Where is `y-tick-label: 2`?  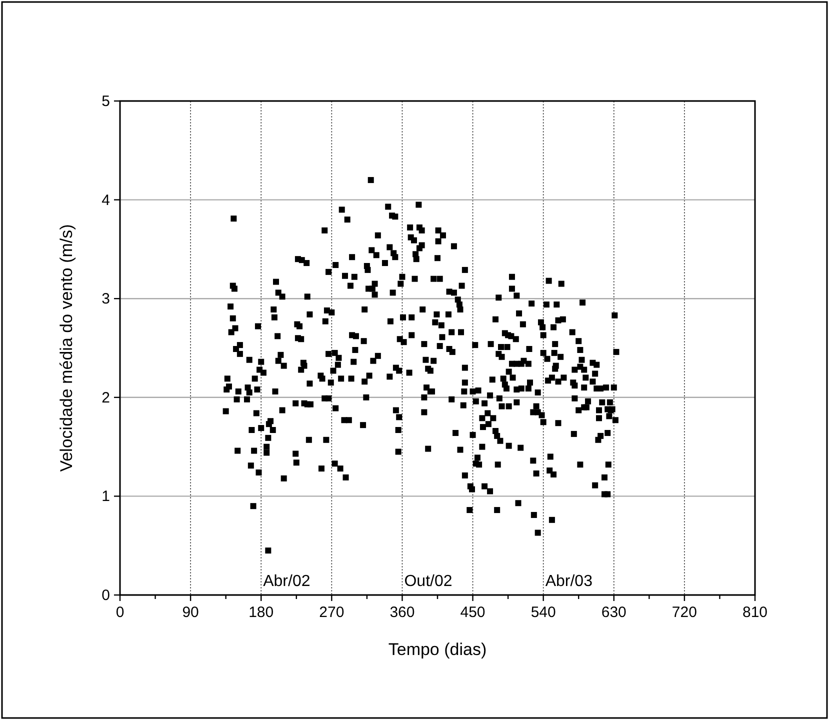 y-tick-label: 2 is located at coordinates (106, 397).